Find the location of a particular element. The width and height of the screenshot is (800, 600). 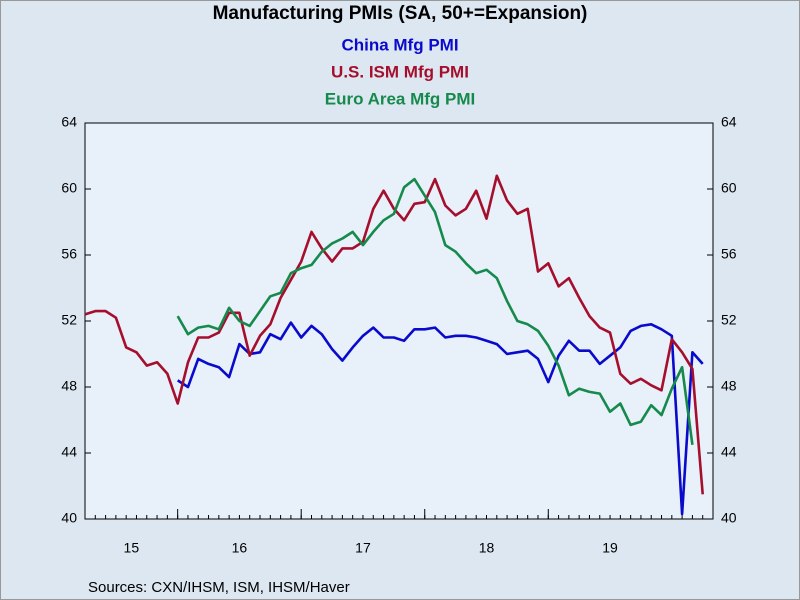

chart-title: Manufacturing PMIs (SA, 50+=Expansion) is located at coordinates (400, 13).